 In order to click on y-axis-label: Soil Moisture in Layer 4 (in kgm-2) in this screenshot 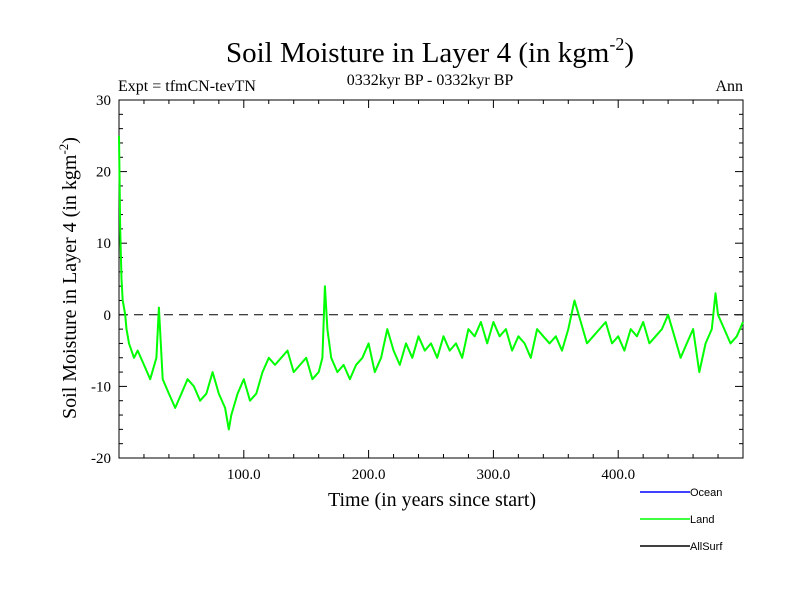, I will do `click(68, 278)`.